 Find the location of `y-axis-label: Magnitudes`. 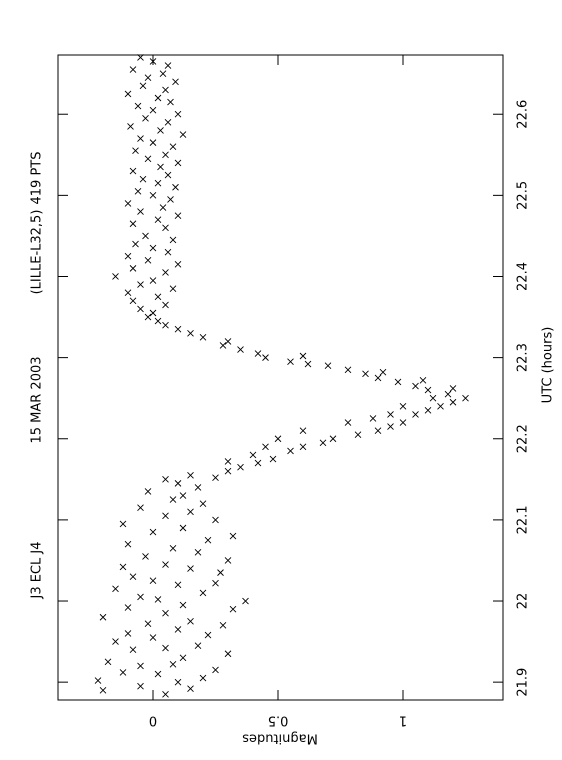

y-axis-label: Magnitudes is located at coordinates (280, 738).